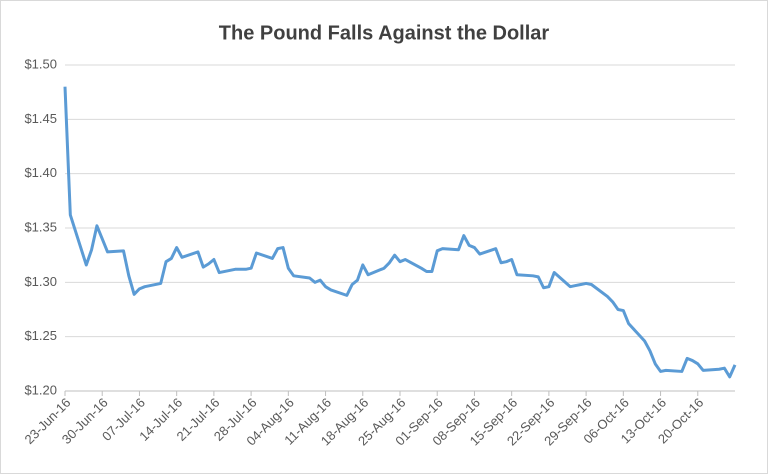 The height and width of the screenshot is (474, 768). What do you see at coordinates (40, 335) in the screenshot?
I see `y-tick-label: $1.25` at bounding box center [40, 335].